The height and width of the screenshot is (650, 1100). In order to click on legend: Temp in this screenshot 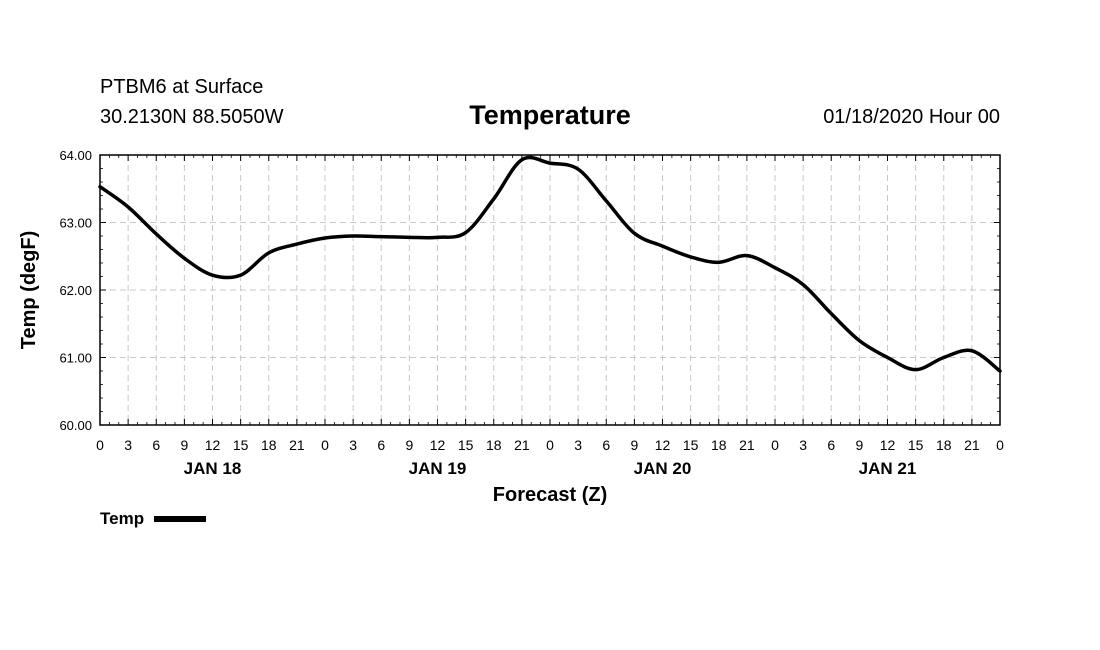, I will do `click(153, 519)`.